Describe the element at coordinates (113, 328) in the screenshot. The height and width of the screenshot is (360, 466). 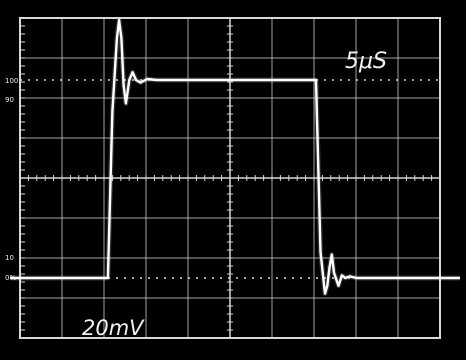
I see `volts-per-div-label: 20mV` at that location.